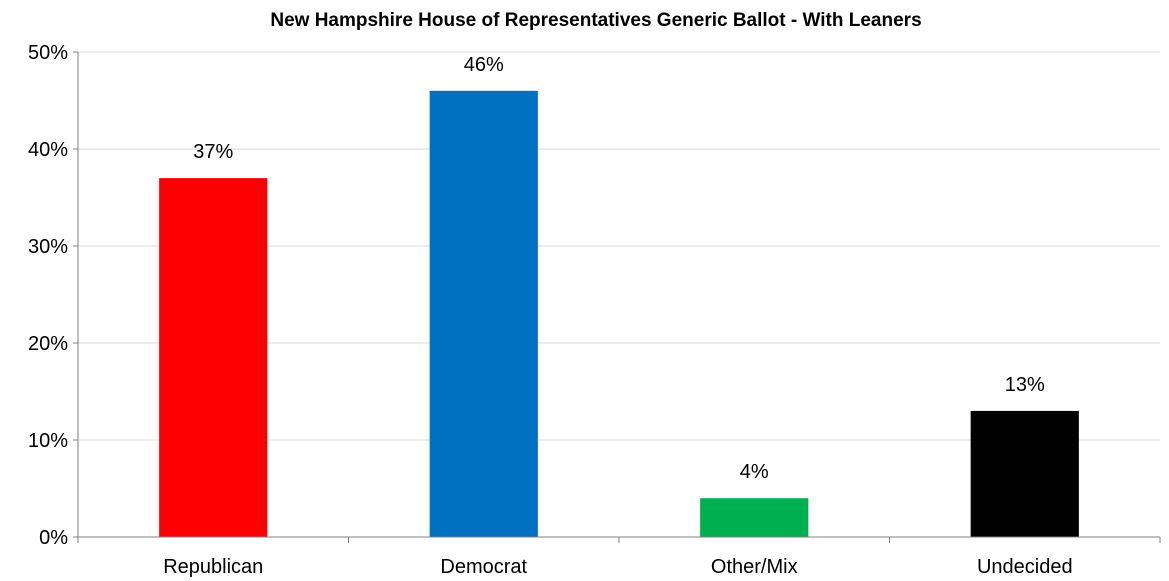 Image resolution: width=1169 pixels, height=581 pixels. I want to click on data-label: 13%, so click(1025, 385).